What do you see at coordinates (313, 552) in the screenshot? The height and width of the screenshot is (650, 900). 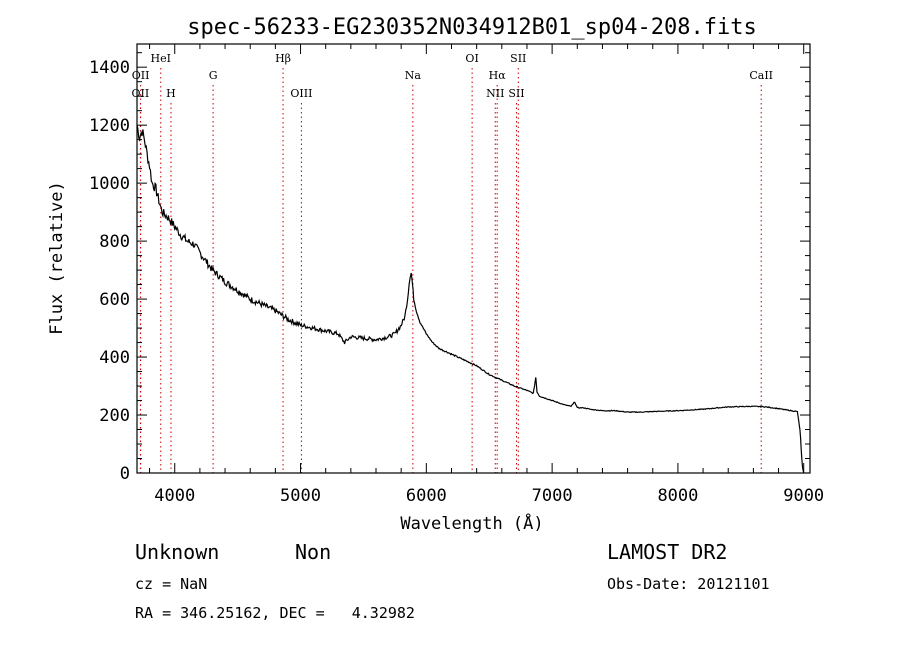 I see `subclass-label: Non` at bounding box center [313, 552].